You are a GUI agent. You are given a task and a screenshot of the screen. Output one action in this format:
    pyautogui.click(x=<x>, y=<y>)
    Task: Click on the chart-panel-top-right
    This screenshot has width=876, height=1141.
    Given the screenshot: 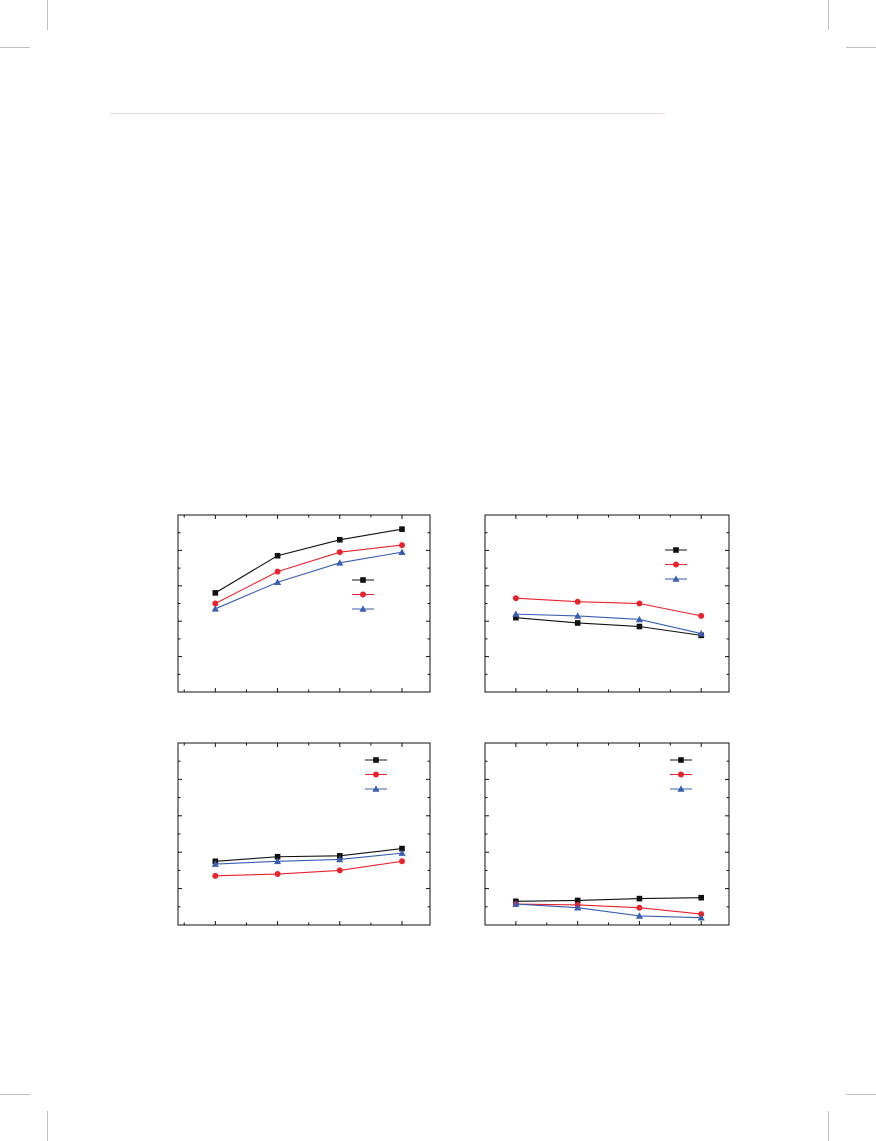 What is the action you would take?
    pyautogui.click(x=607, y=603)
    